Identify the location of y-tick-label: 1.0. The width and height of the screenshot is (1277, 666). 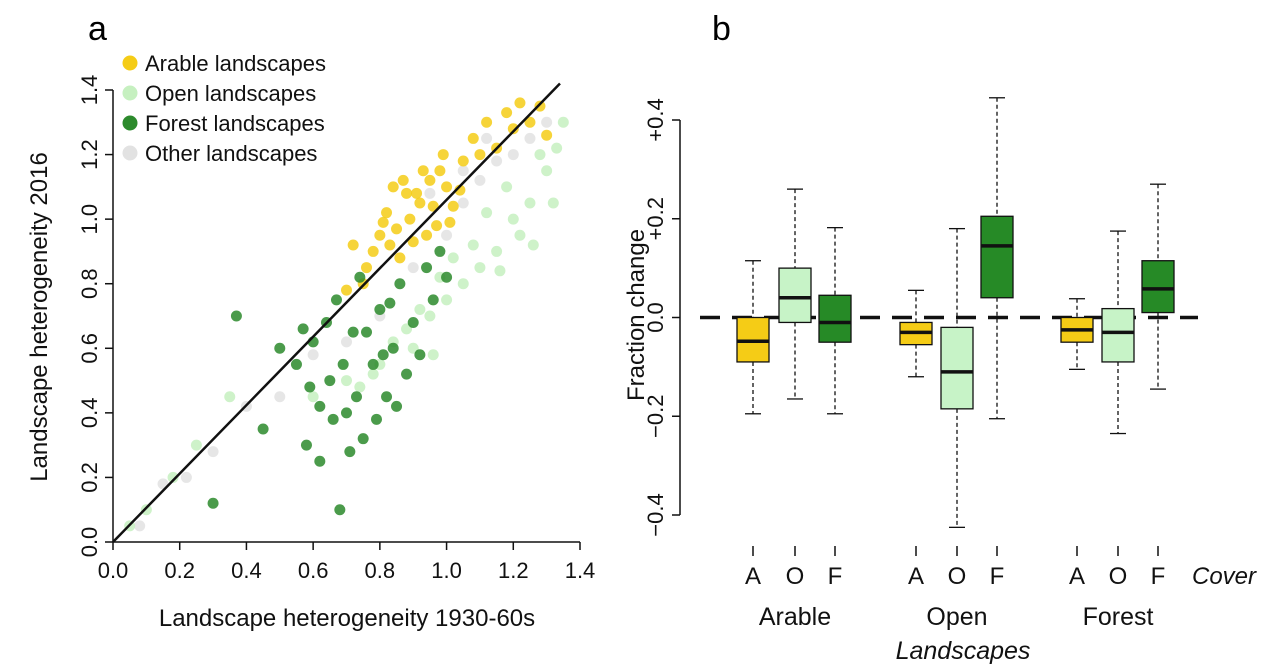
(89, 219).